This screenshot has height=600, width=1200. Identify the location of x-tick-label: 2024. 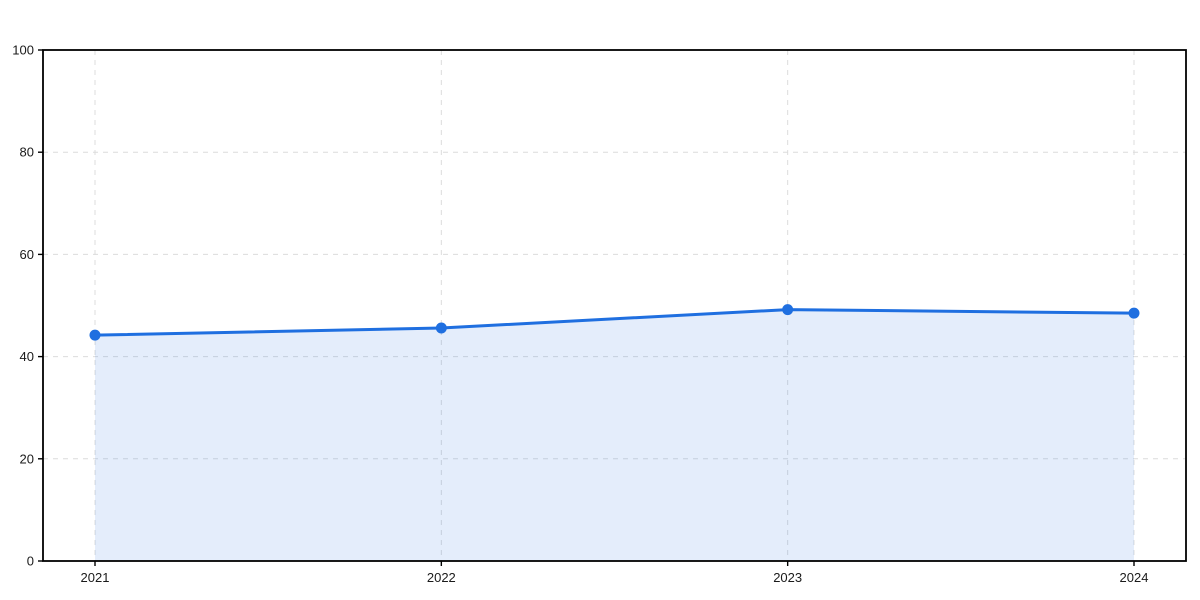
(1134, 577).